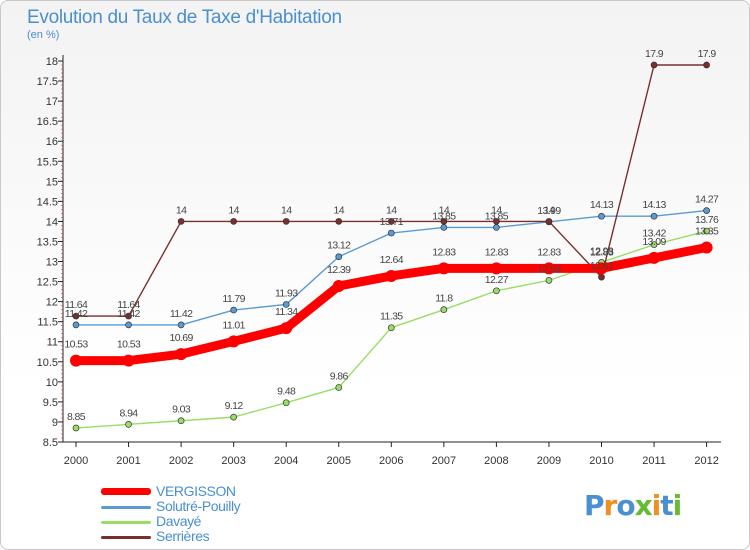 Image resolution: width=750 pixels, height=550 pixels. Describe the element at coordinates (444, 299) in the screenshot. I see `data-label: 11.8` at that location.